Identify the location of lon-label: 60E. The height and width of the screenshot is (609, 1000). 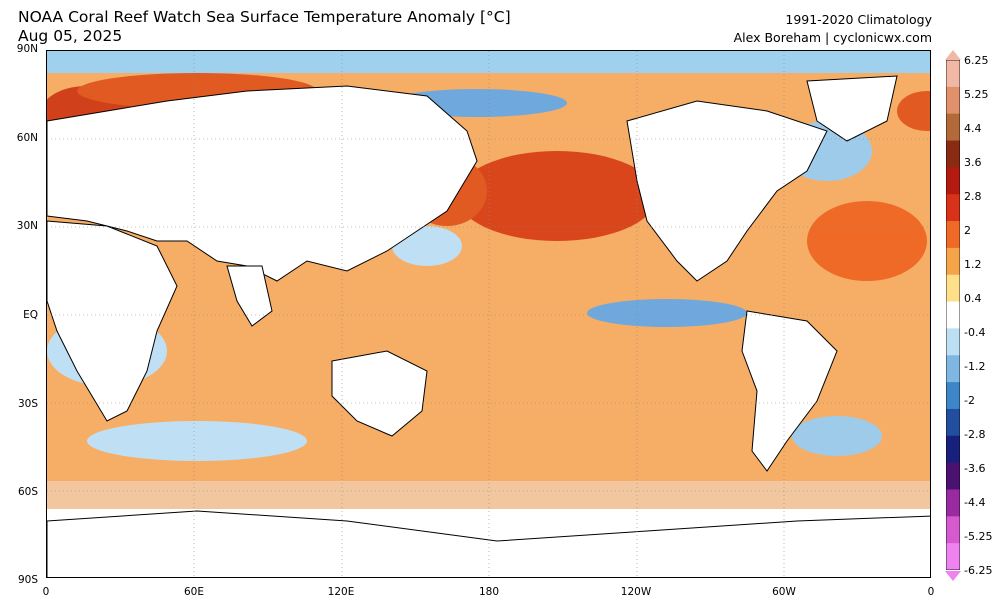
(194, 592).